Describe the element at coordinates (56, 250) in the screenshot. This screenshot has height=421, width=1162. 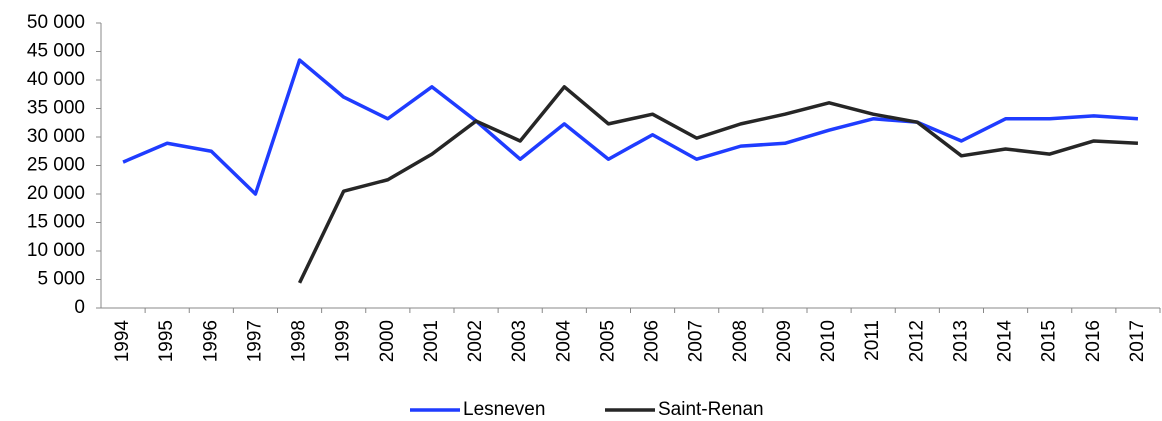
I see `y-tick-label: 10 000` at that location.